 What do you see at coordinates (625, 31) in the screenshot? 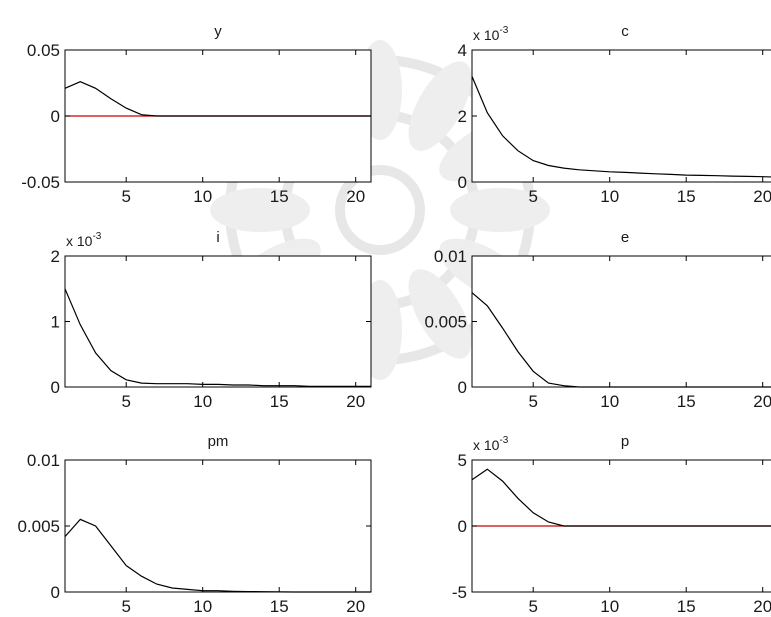
I see `subplot-title: c` at bounding box center [625, 31].